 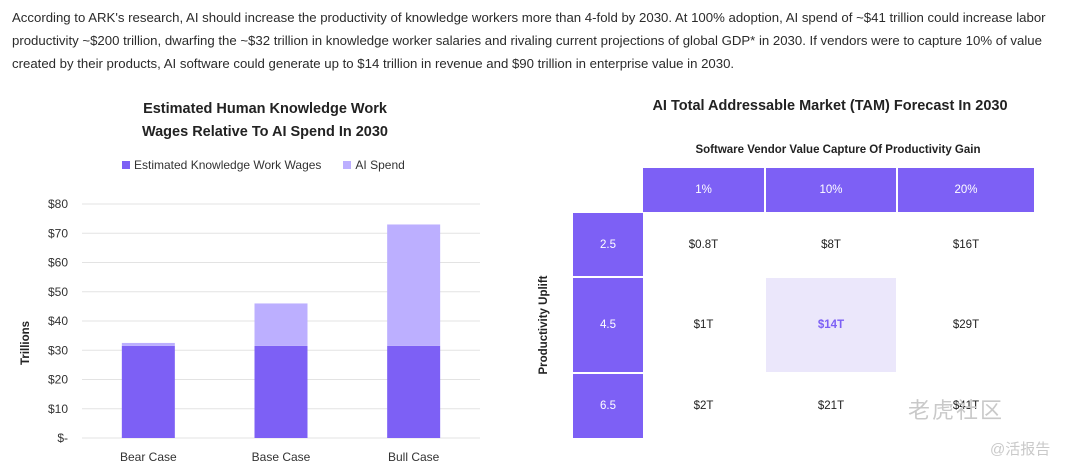 What do you see at coordinates (265, 109) in the screenshot?
I see `bar-chart-title-line1: Estimated Human Knowledge Work` at bounding box center [265, 109].